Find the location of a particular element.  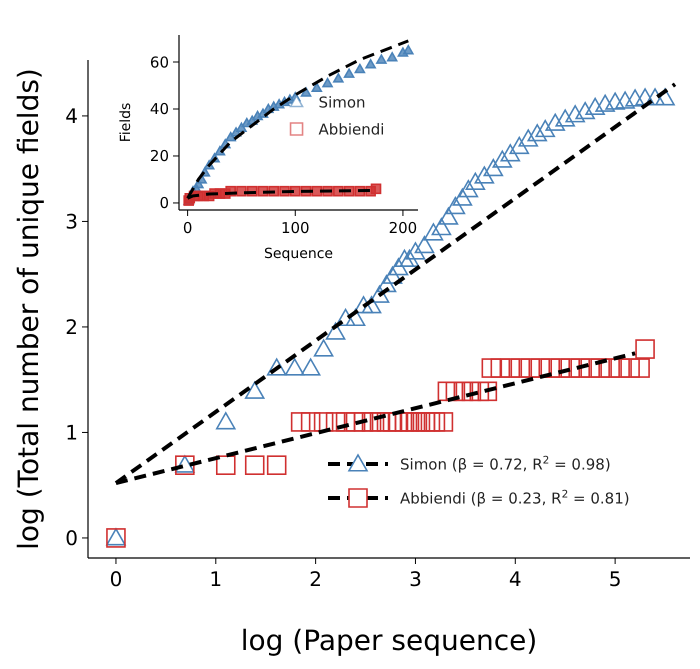

y-tick-label: 60 is located at coordinates (159, 62).